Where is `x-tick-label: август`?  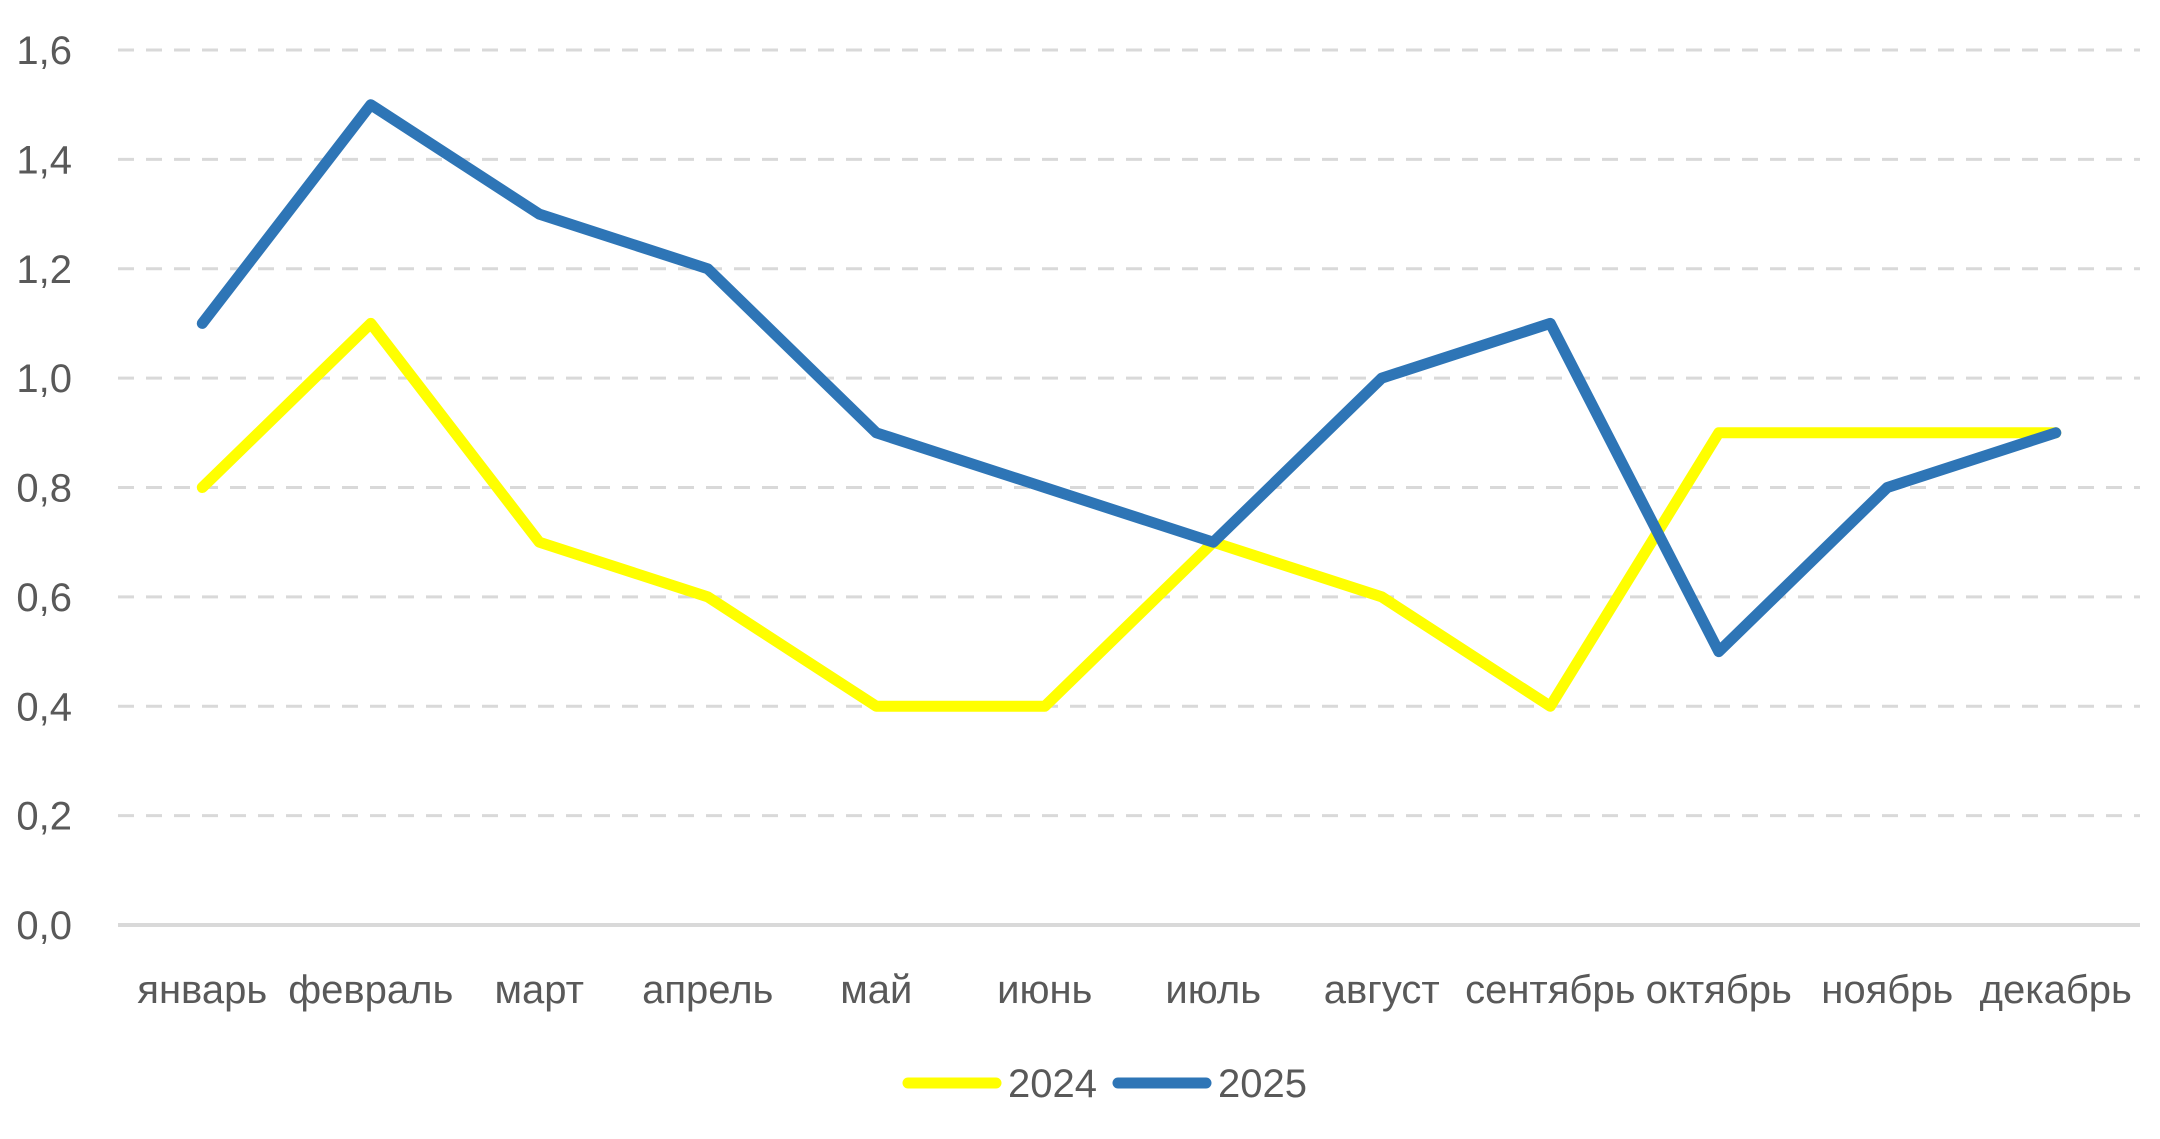 x-tick-label: август is located at coordinates (1382, 990).